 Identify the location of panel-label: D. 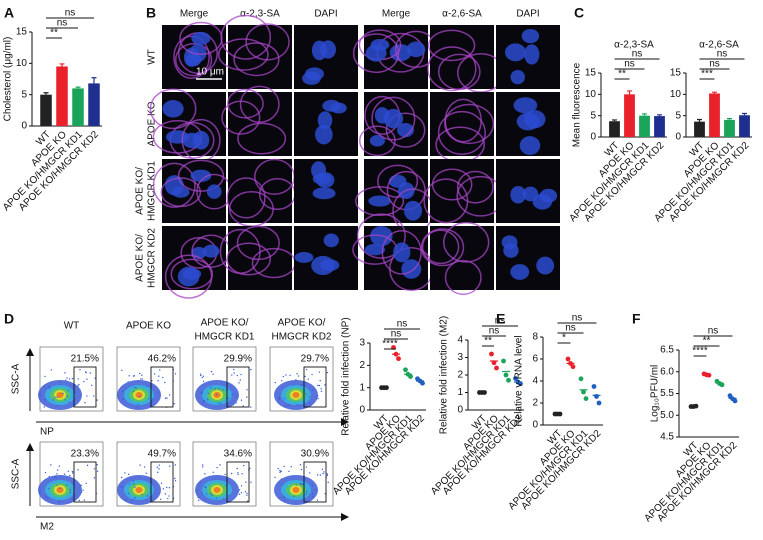
(9, 319).